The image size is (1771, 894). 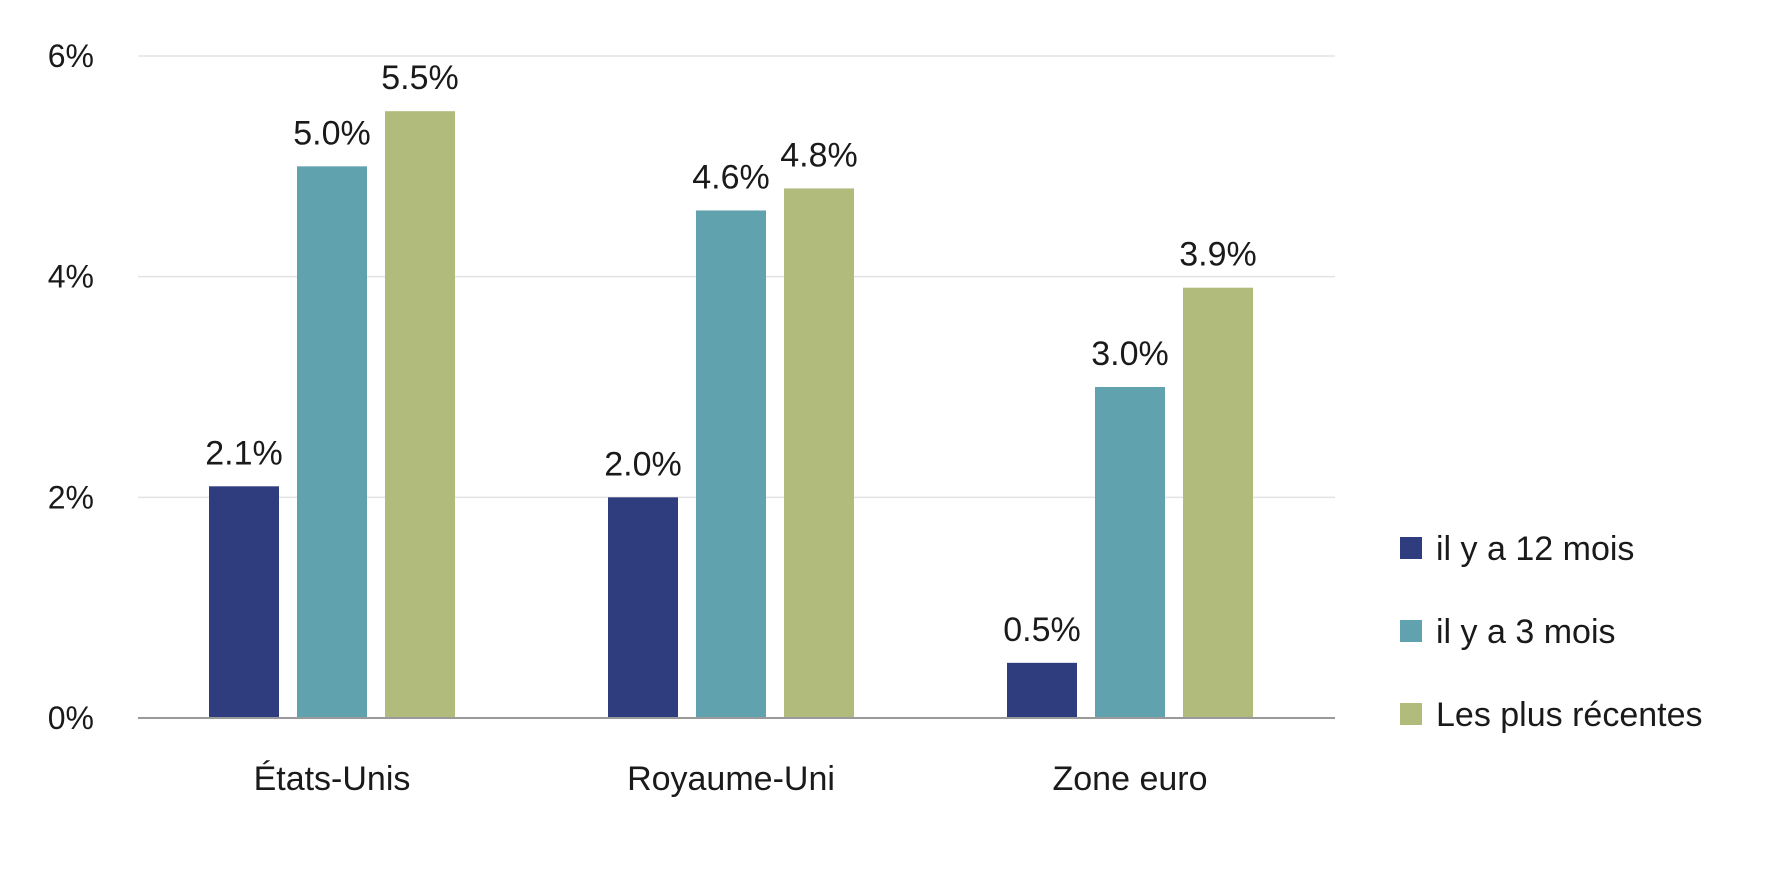 I want to click on legend-label: il y a 12 mois, so click(x=1535, y=549).